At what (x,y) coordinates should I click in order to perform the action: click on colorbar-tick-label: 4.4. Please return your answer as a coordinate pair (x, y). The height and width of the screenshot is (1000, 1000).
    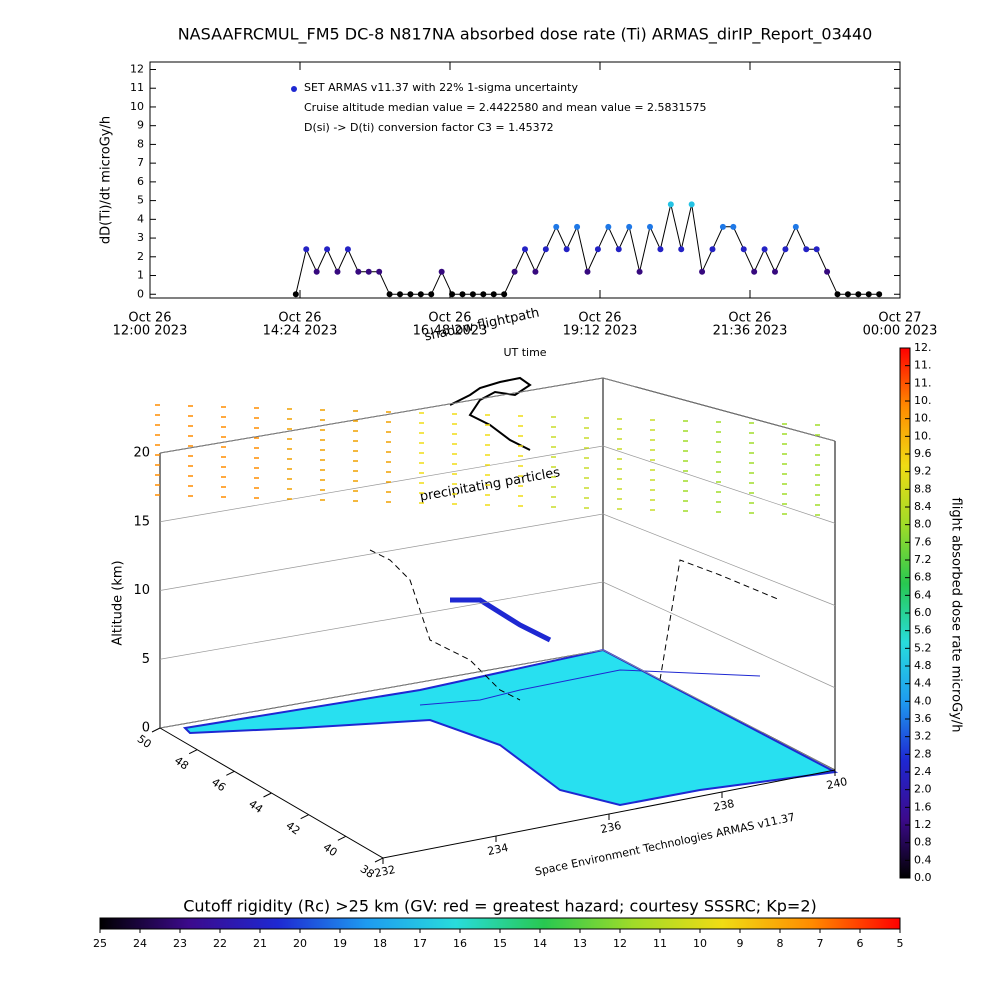
    Looking at the image, I should click on (923, 683).